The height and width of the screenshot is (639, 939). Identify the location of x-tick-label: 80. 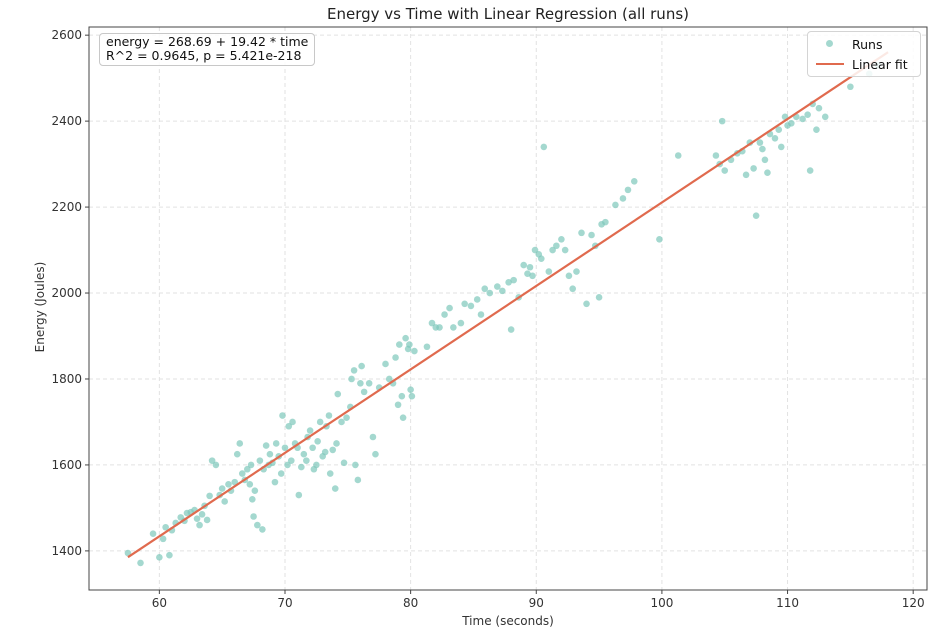
(410, 603).